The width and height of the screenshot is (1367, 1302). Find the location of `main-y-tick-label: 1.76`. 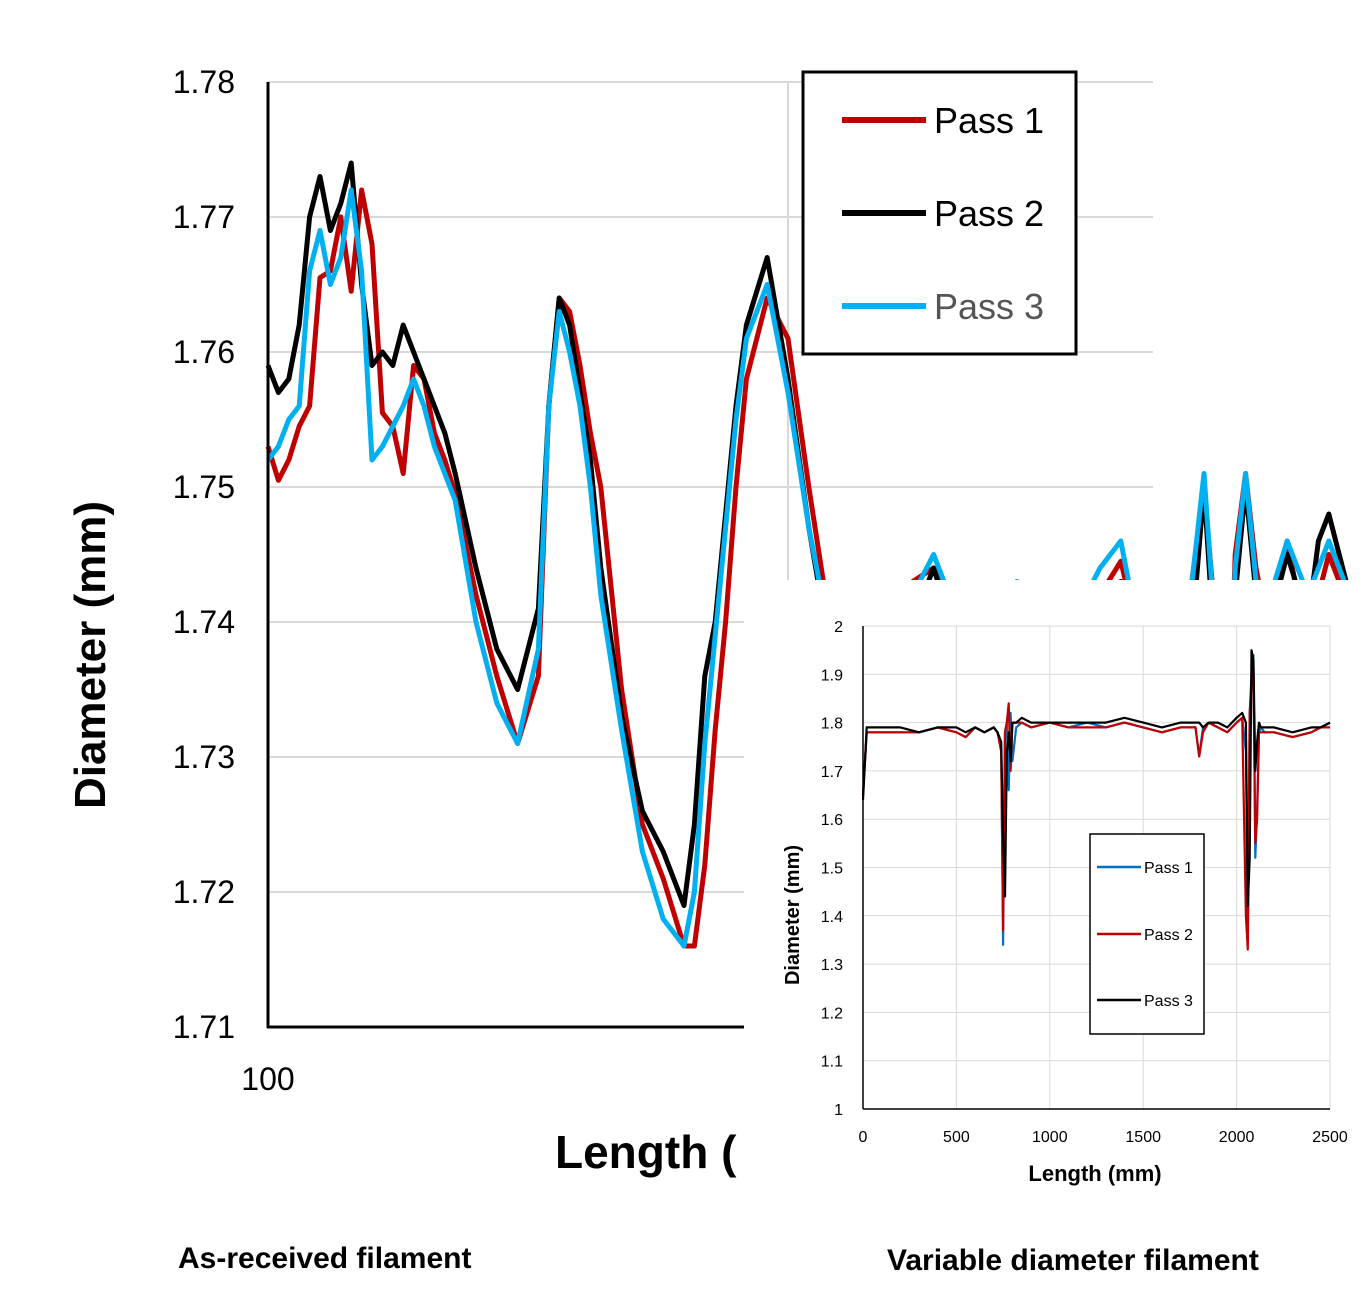

main-y-tick-label: 1.76 is located at coordinates (204, 352).